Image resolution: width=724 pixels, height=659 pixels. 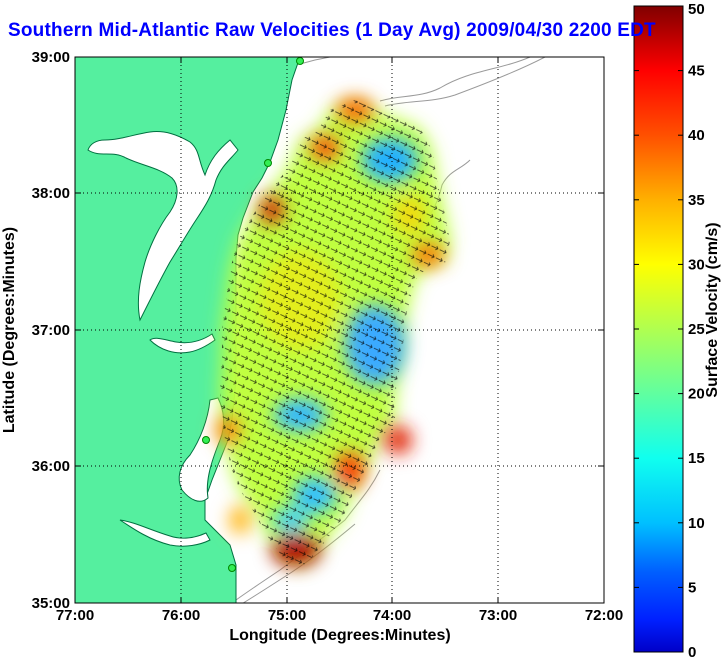 I want to click on y-tick-label: 35:00, so click(x=51, y=603).